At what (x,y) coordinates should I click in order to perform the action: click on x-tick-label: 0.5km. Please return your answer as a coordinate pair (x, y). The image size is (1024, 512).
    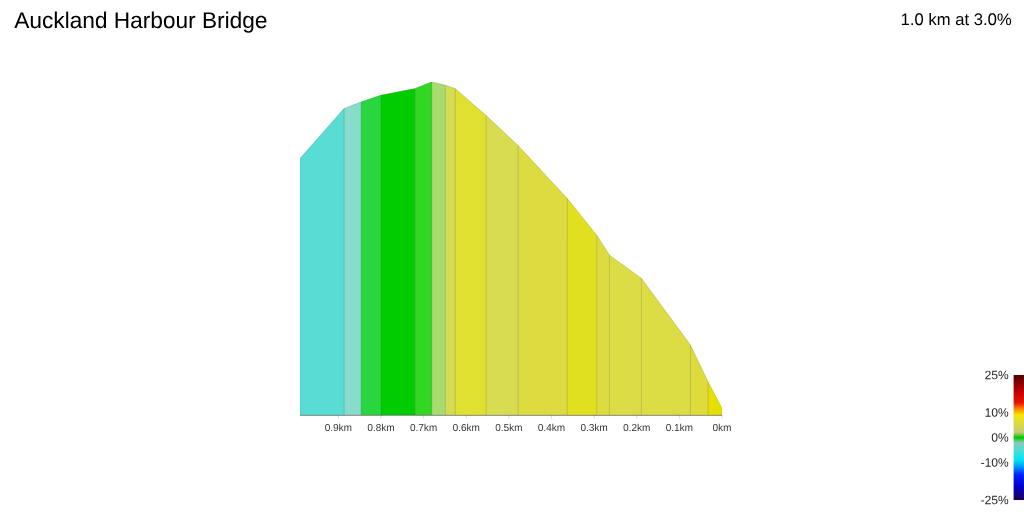
    Looking at the image, I should click on (508, 427).